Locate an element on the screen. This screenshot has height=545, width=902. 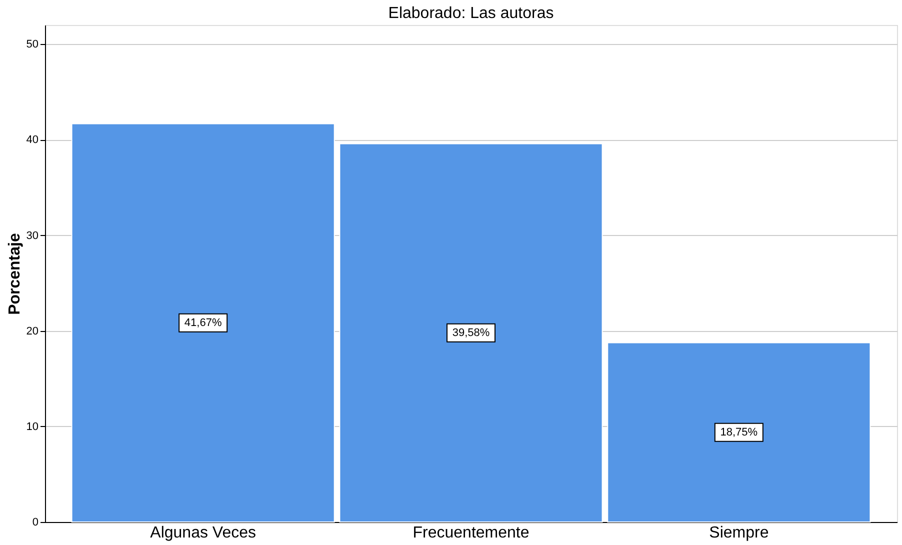
data-label: 39,58% is located at coordinates (471, 332).